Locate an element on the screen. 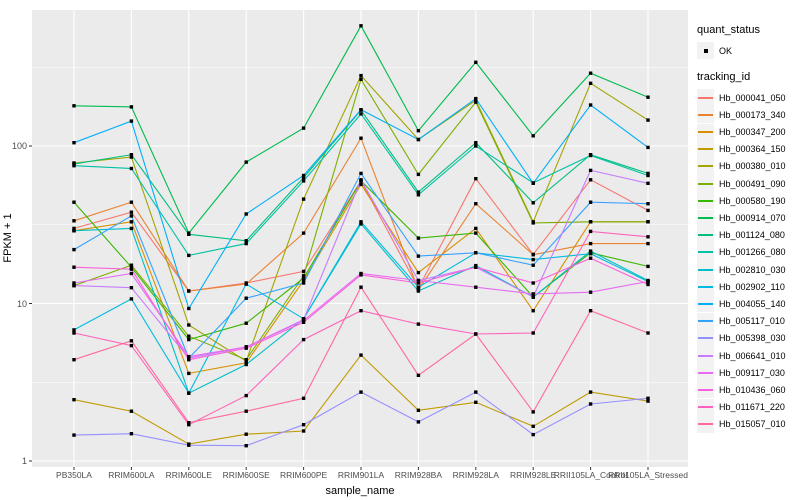  legend-item: Hb_002810_030 is located at coordinates (748, 270).